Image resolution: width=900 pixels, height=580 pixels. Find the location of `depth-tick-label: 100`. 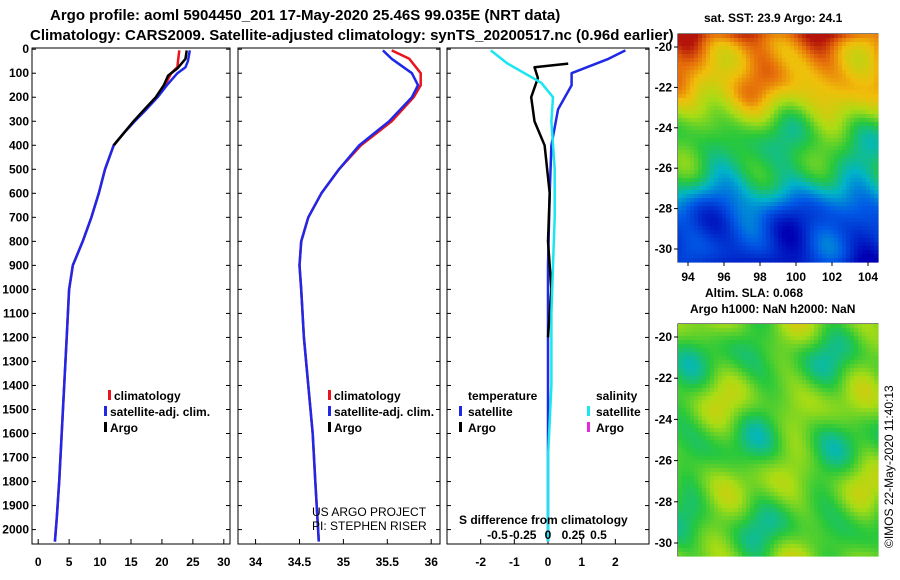

depth-tick-label: 100 is located at coordinates (19, 73).